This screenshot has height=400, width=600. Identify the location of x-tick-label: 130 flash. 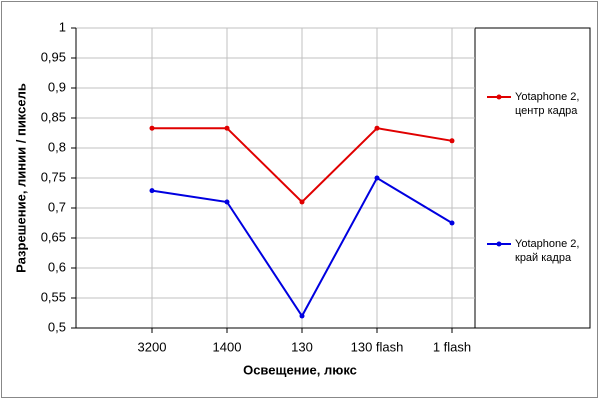
(377, 346).